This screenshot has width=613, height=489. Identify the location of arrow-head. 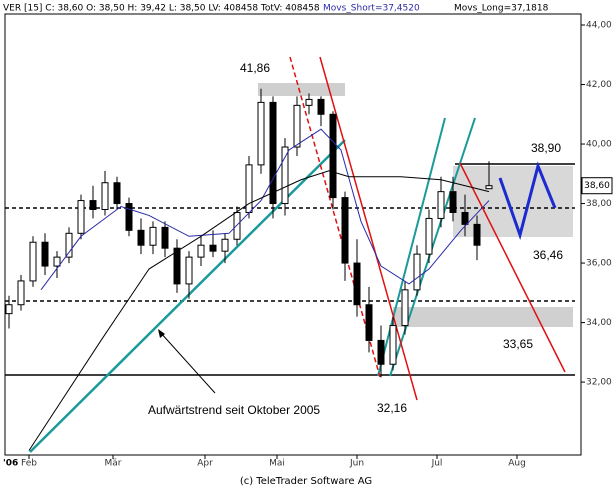
(161, 333).